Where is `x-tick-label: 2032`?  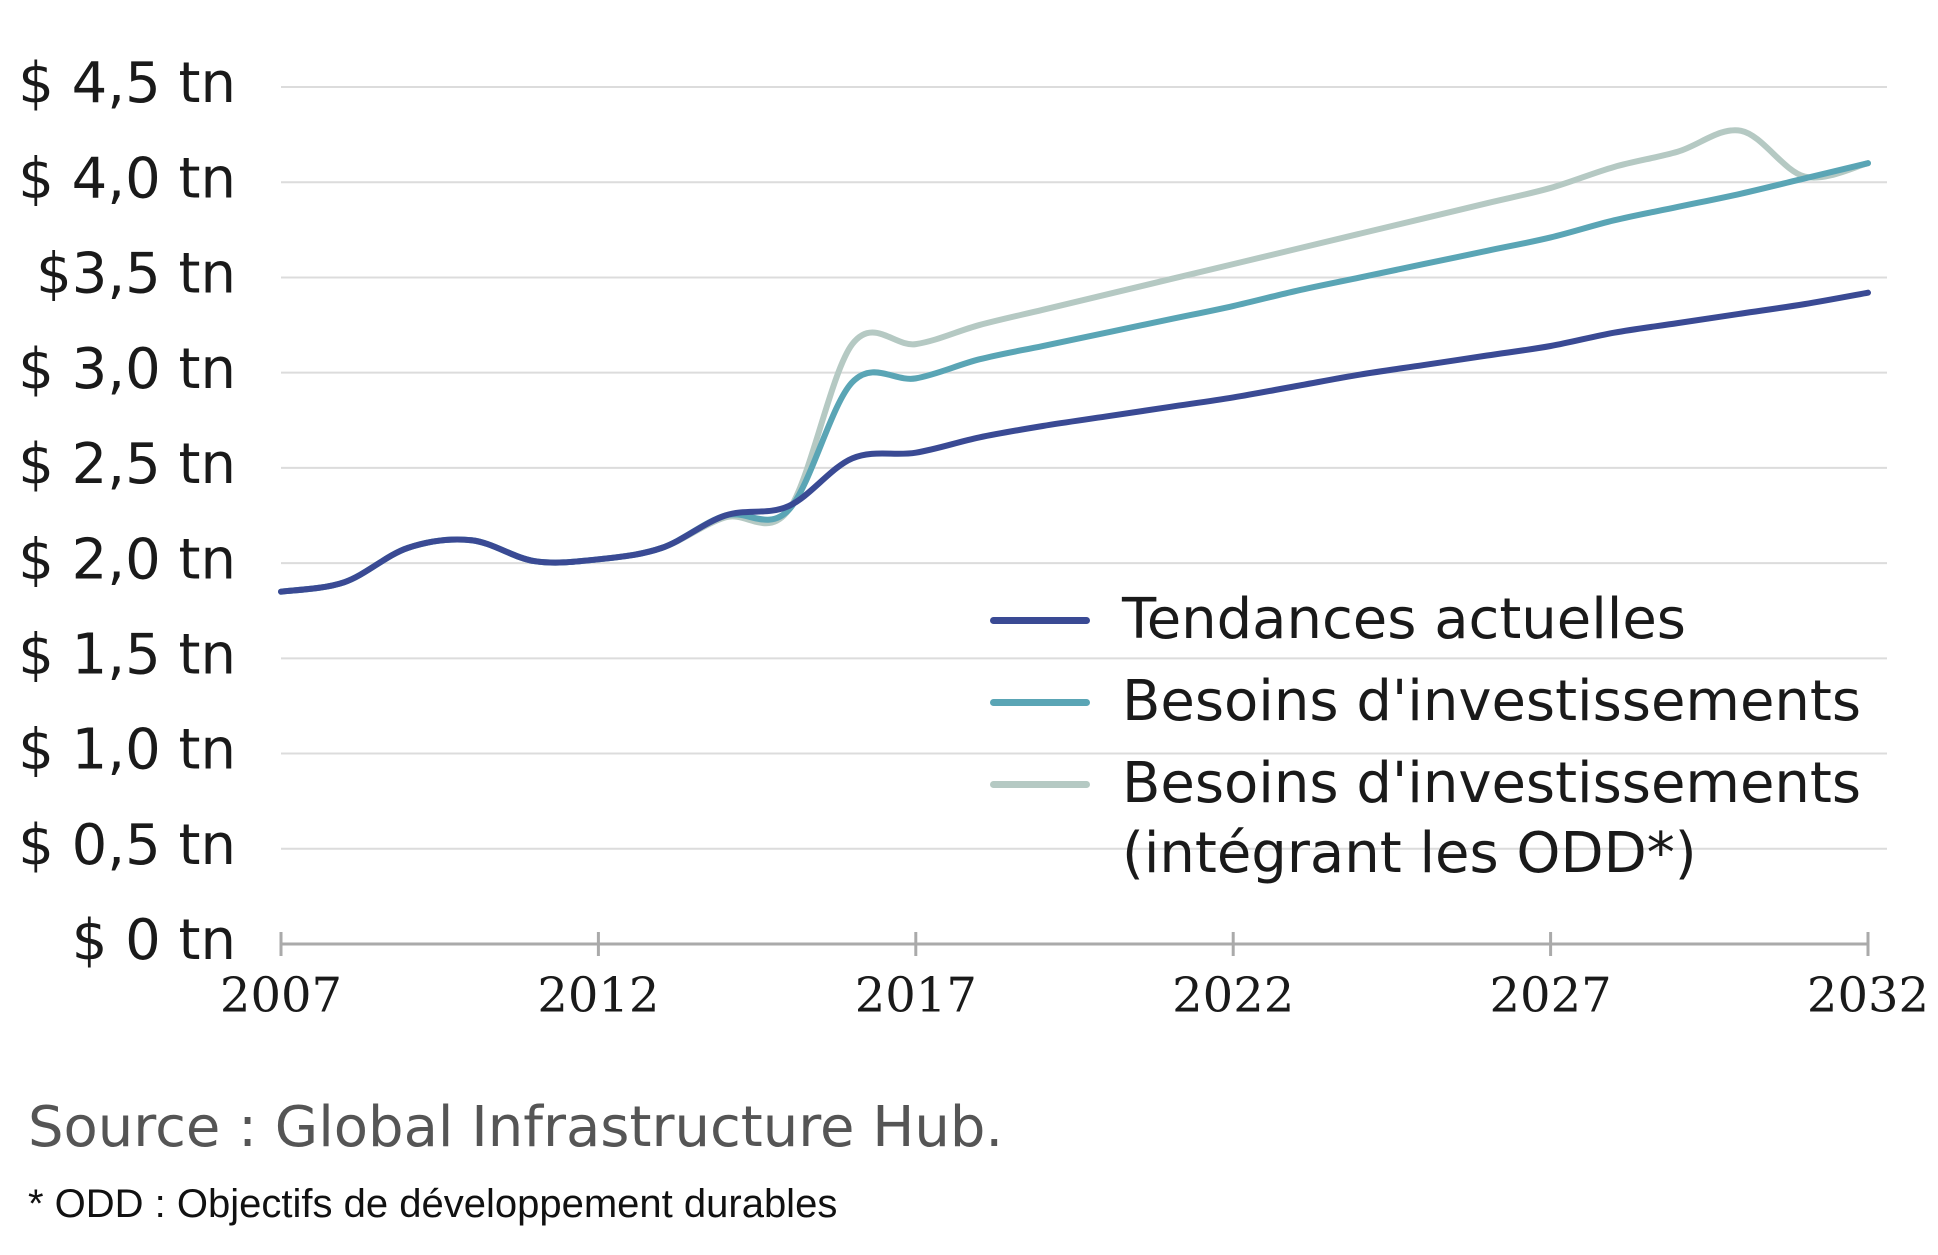 x-tick-label: 2032 is located at coordinates (1868, 996).